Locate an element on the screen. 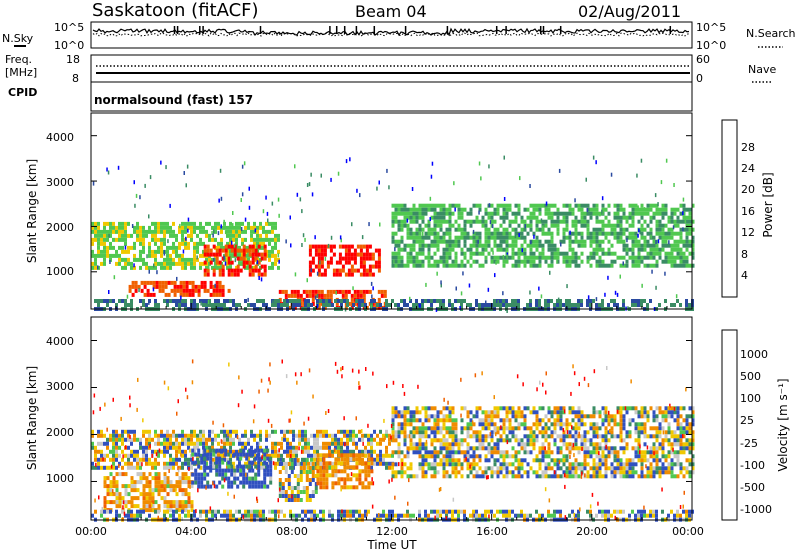 The height and width of the screenshot is (554, 800). noise-left-tick-bottom: 10^0 is located at coordinates (69, 45).